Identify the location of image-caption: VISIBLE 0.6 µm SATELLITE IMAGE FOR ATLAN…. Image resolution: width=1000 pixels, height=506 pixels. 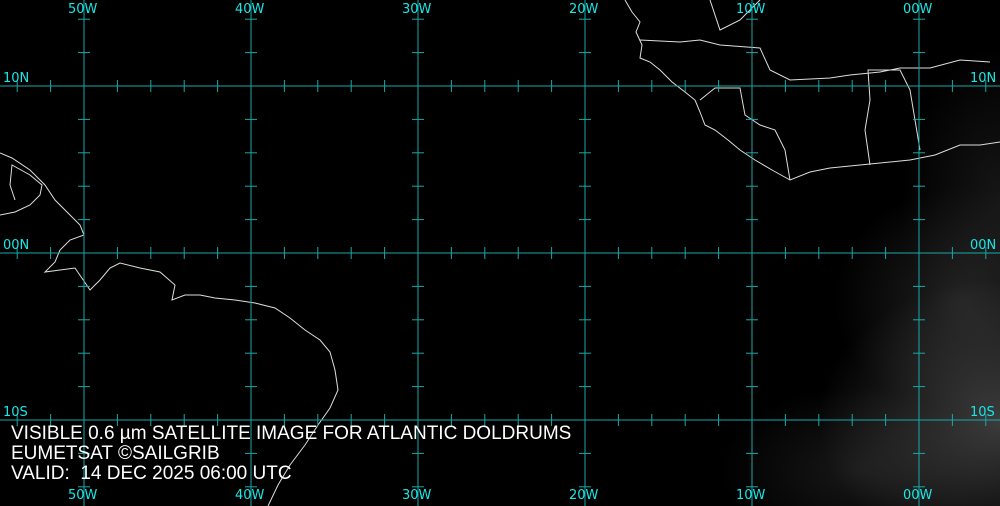
(291, 454).